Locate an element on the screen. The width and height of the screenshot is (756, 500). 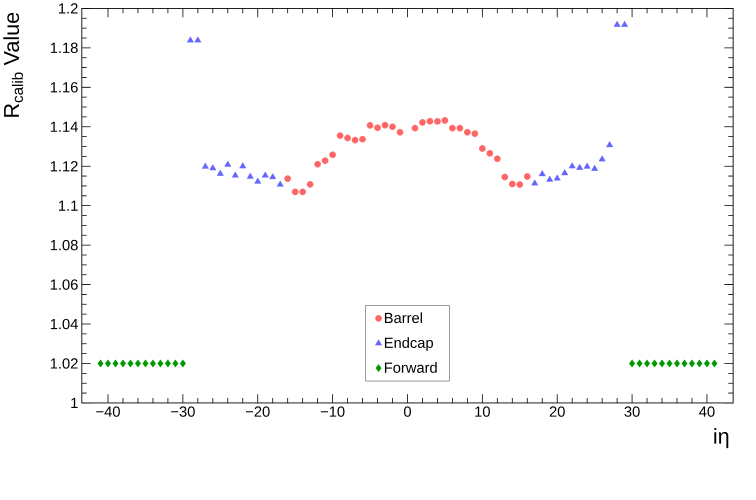
x-tick-label: −20 is located at coordinates (258, 411).